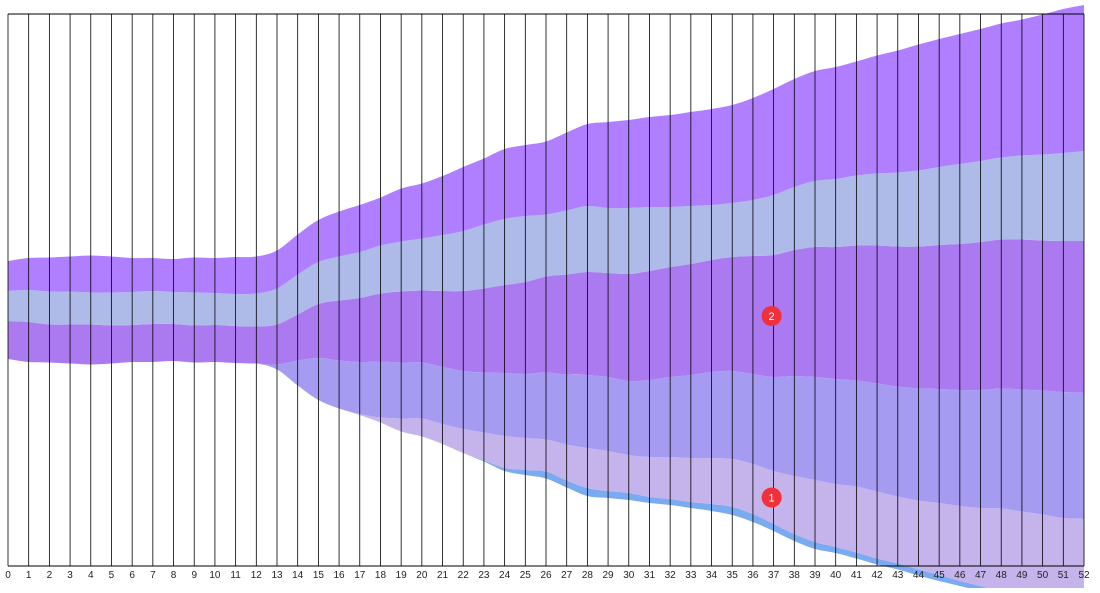 The height and width of the screenshot is (593, 1100). What do you see at coordinates (671, 575) in the screenshot?
I see `x-tick-label-32: 32` at bounding box center [671, 575].